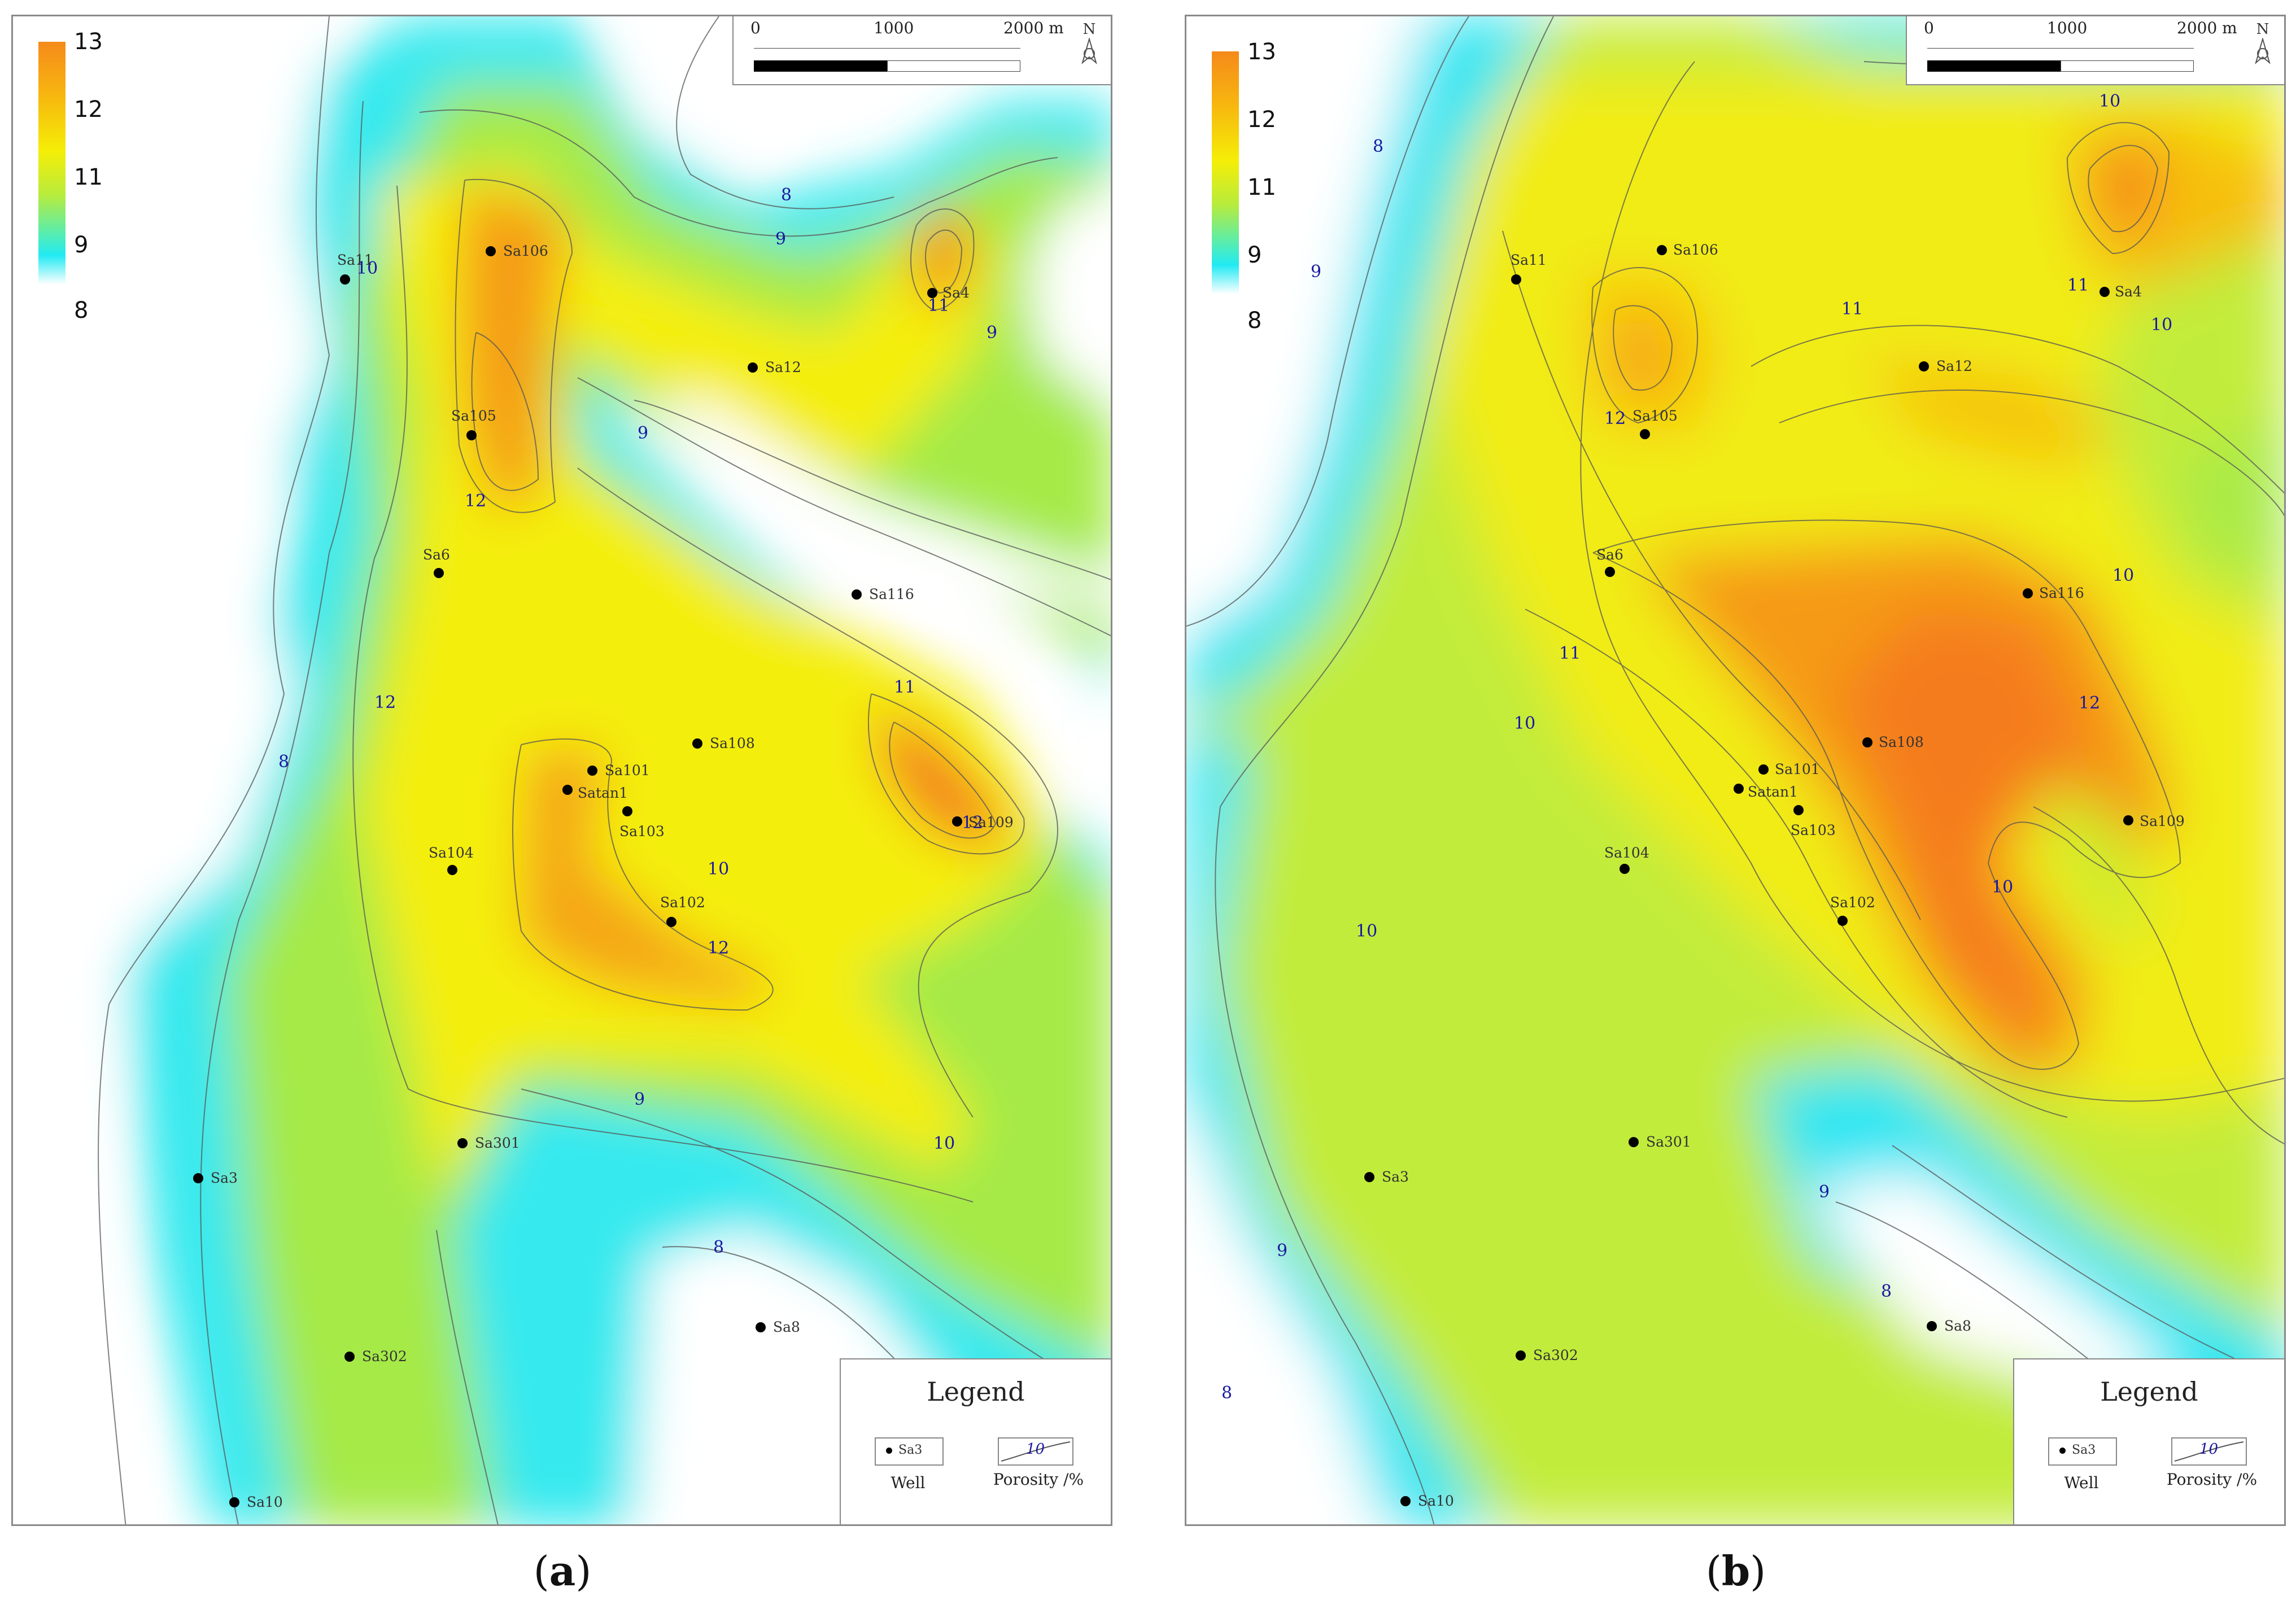 This screenshot has width=2296, height=1609. I want to click on legend-contour-symbol: 10, so click(1035, 1451).